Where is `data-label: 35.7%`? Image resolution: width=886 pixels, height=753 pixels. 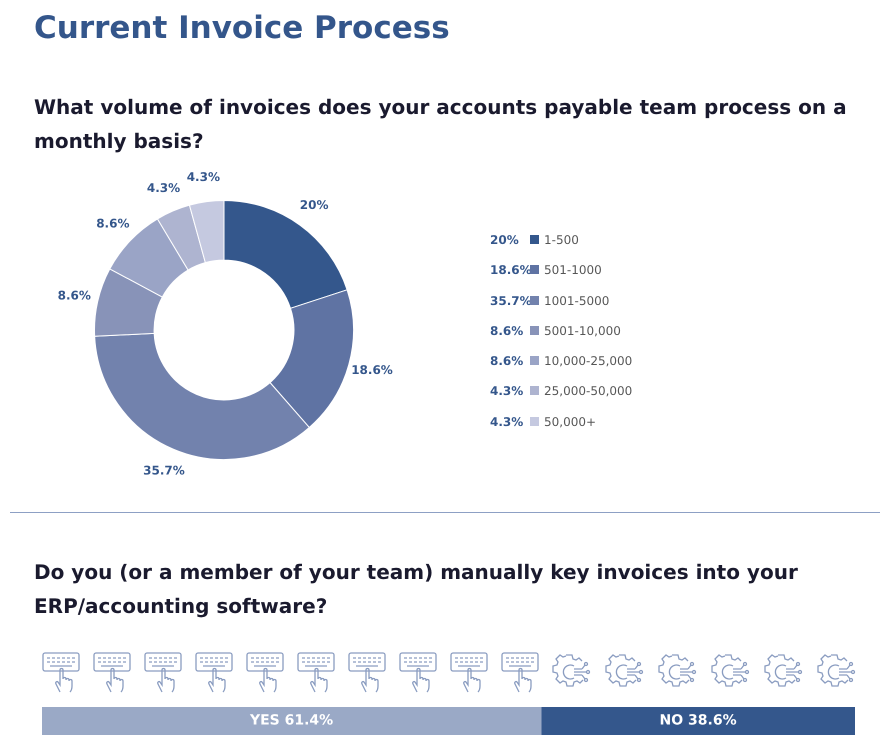
data-label: 35.7% is located at coordinates (164, 470).